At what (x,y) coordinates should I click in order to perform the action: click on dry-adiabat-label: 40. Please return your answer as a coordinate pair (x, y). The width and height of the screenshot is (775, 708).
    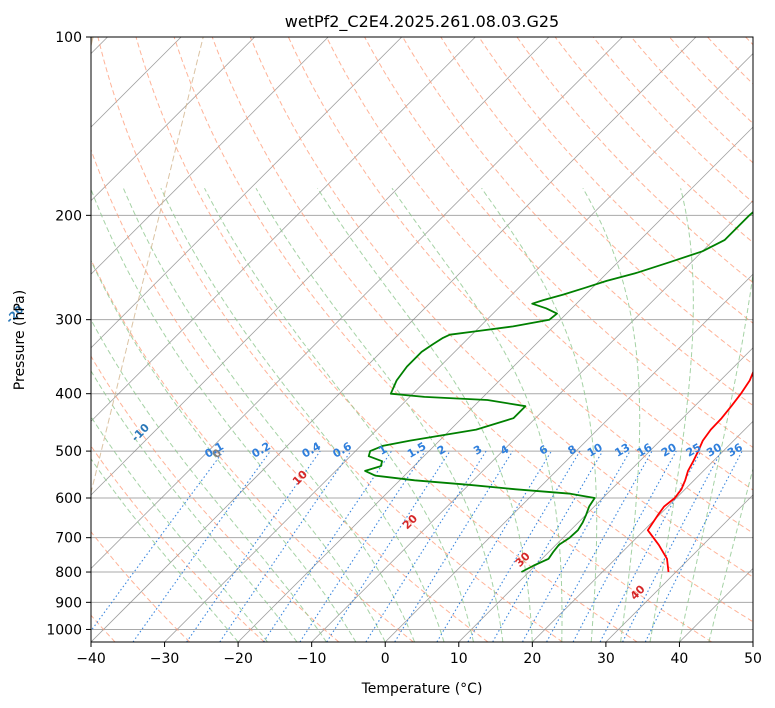
    Looking at the image, I should click on (638, 592).